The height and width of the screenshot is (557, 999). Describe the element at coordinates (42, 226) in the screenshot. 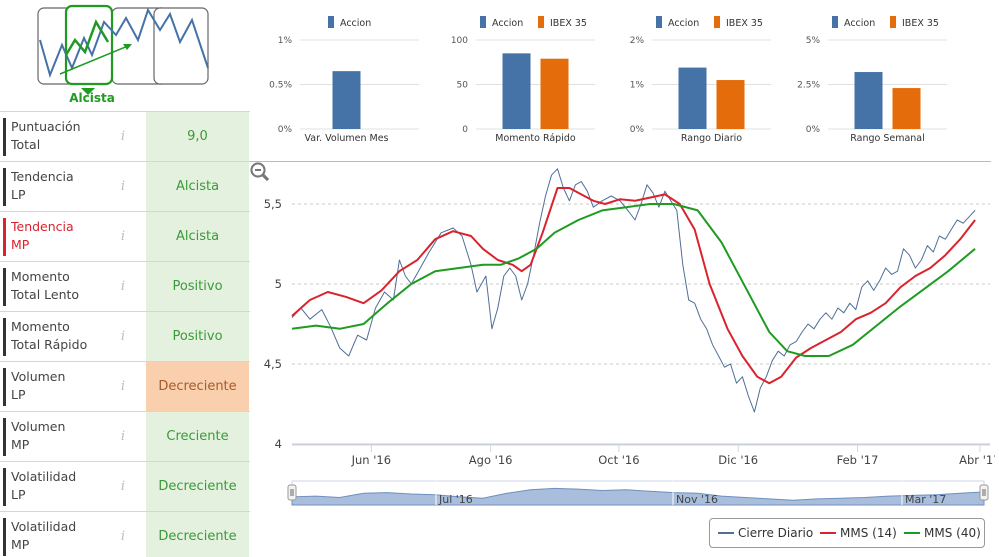

I see `indicator-label-line1: Tendencia` at that location.